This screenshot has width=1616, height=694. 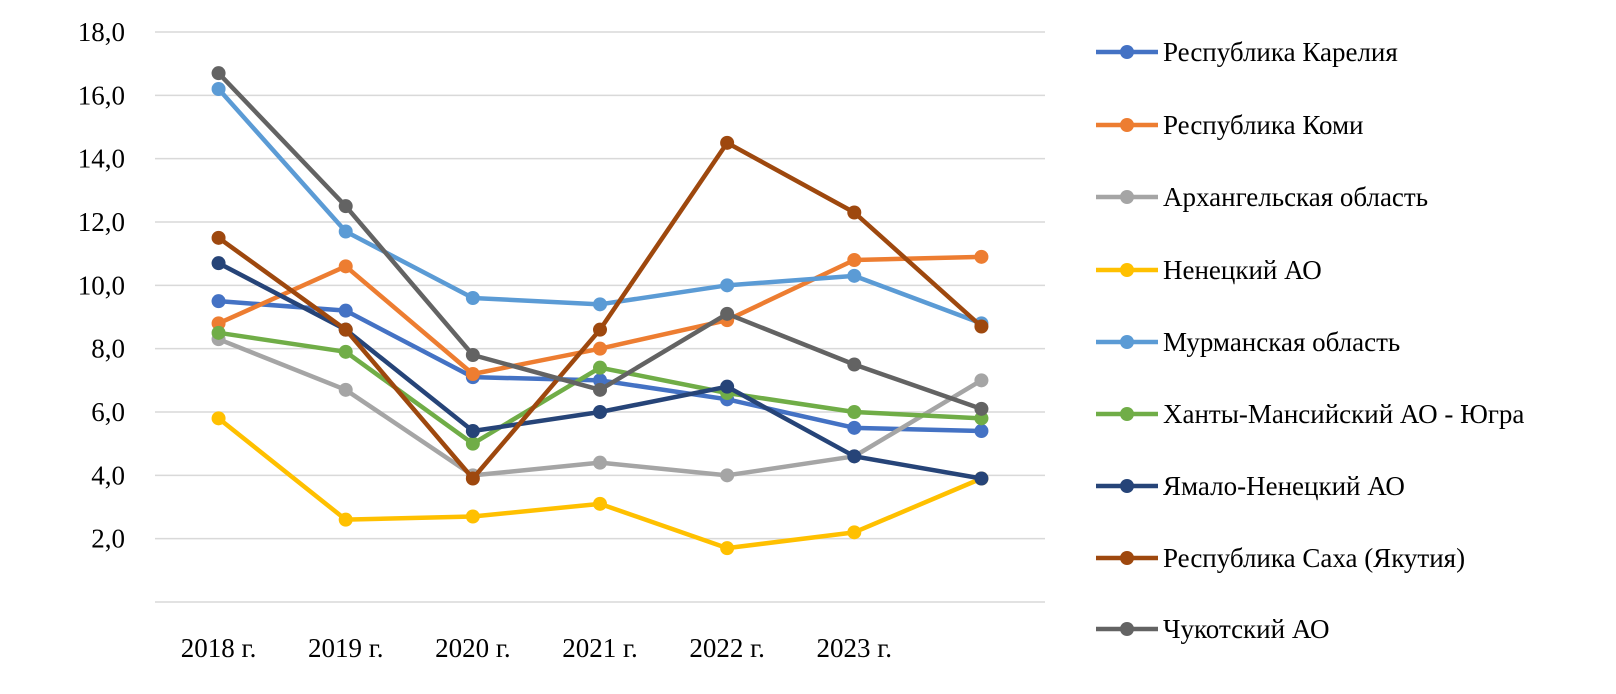 I want to click on legend-item: Ненецкий АО, so click(x=1209, y=270).